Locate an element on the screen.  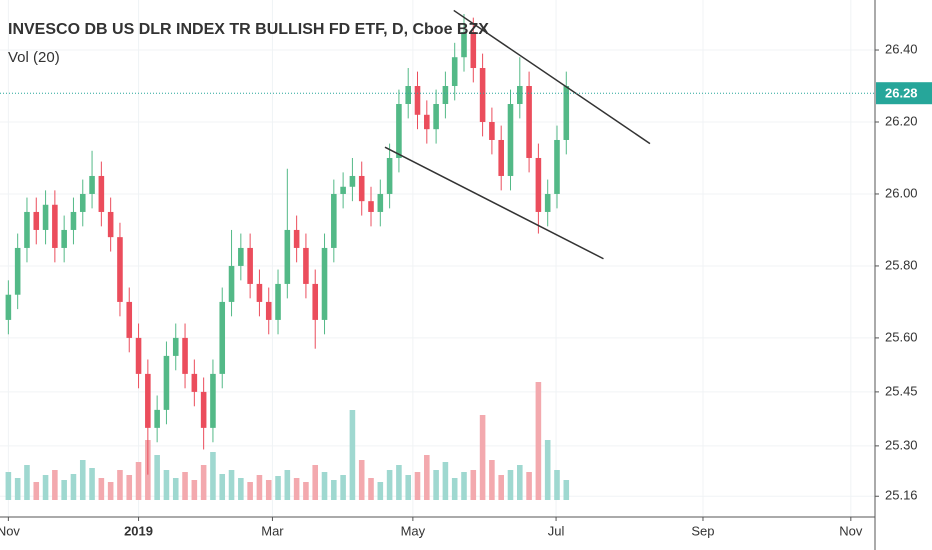
x-tick-label: 2019 is located at coordinates (138, 530).